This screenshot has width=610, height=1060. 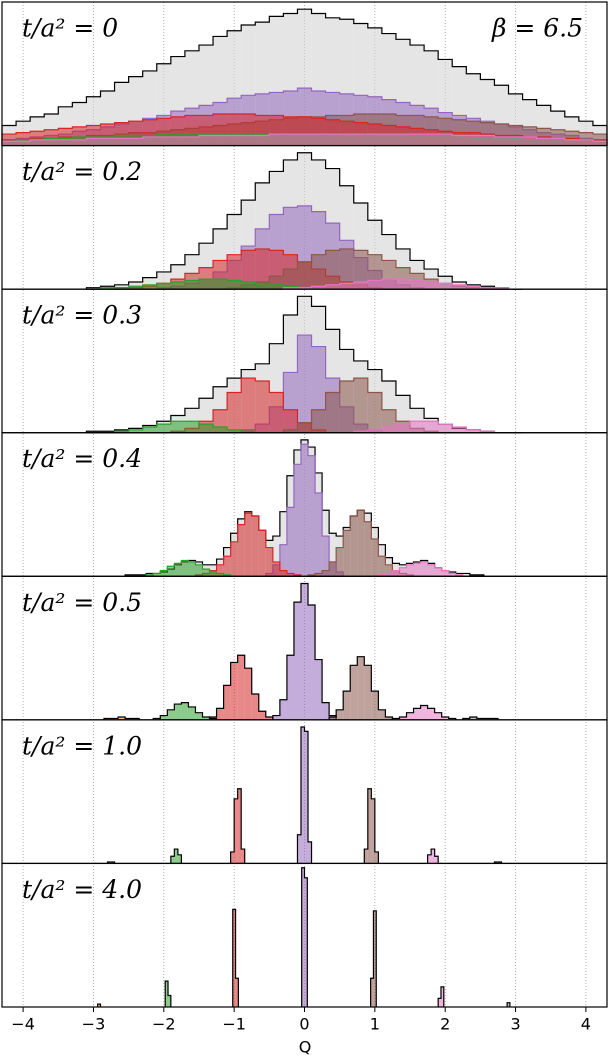 What do you see at coordinates (82, 889) in the screenshot?
I see `panel-label: t/a² = 4.0` at bounding box center [82, 889].